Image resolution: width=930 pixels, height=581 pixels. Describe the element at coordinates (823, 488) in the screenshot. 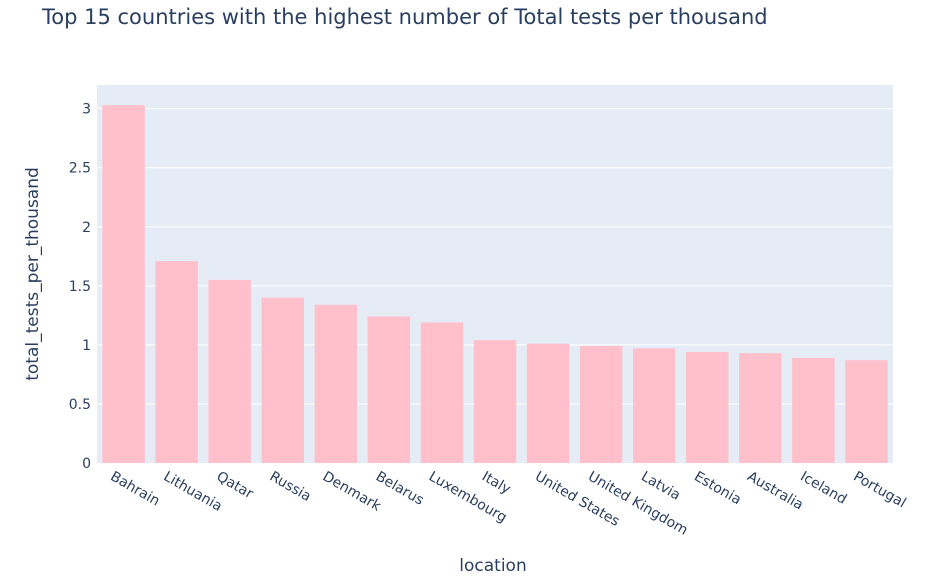

I see `x-tick-label: Iceland` at that location.